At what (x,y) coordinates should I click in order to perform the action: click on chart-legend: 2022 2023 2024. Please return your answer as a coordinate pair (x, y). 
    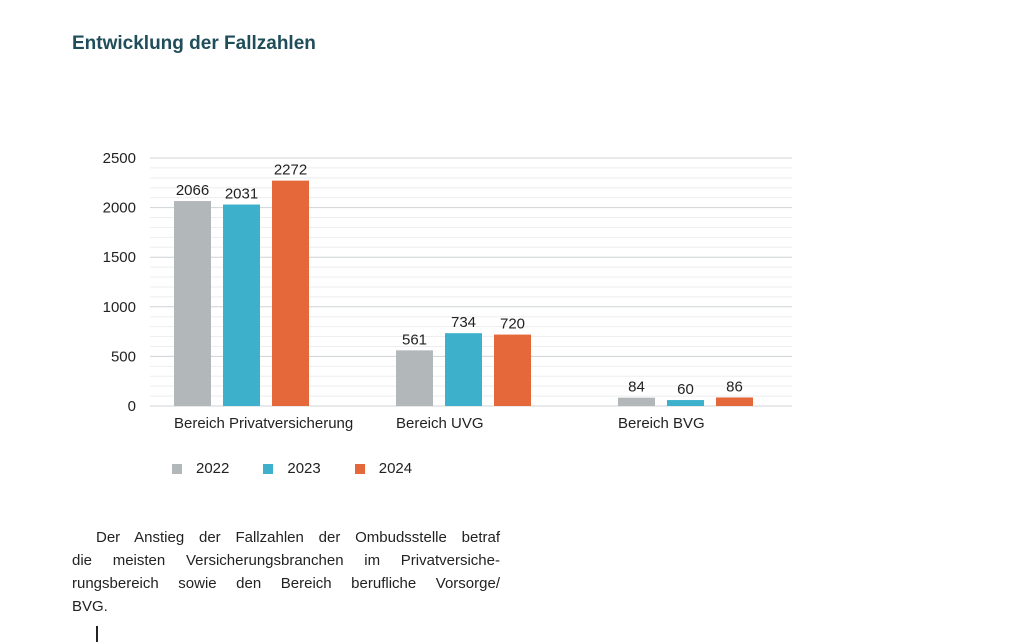
    Looking at the image, I should click on (292, 468).